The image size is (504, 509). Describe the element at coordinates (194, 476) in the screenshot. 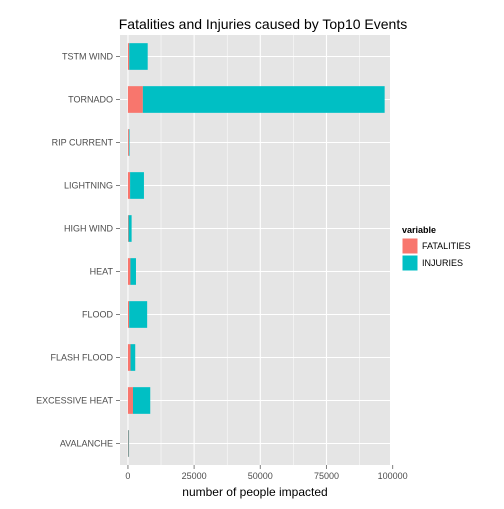

I see `x-tick-label: 25000` at that location.